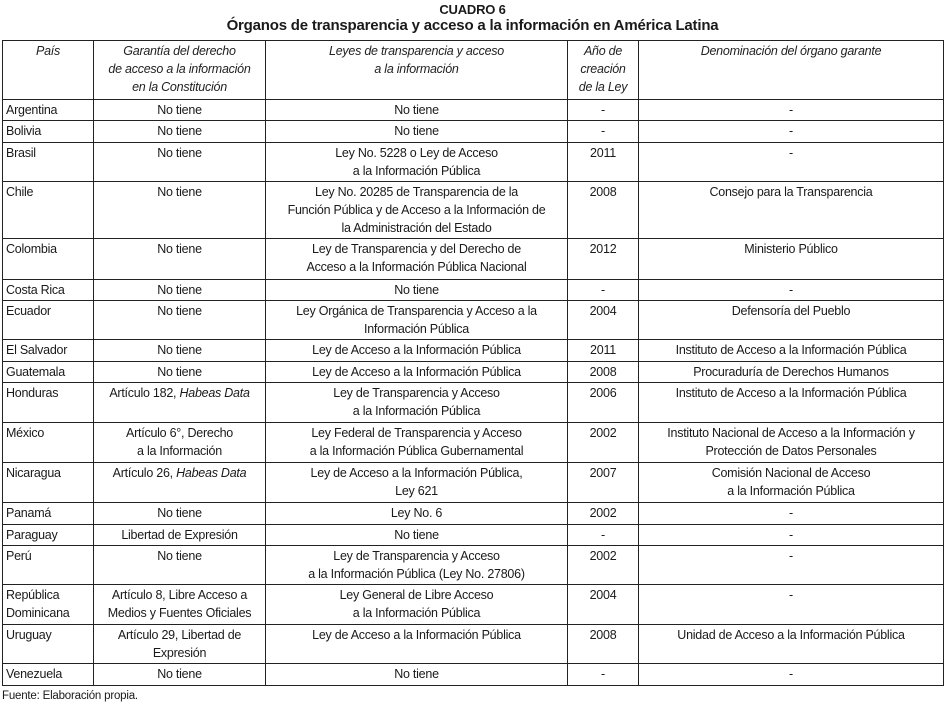  What do you see at coordinates (791, 311) in the screenshot?
I see `cell-body-text: Defensoría del Pueblo` at bounding box center [791, 311].